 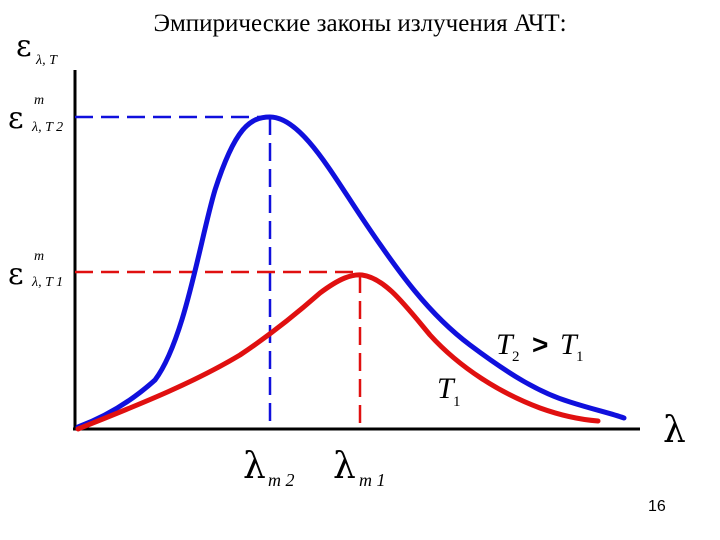 I want to click on curve-t1-label: T 1, so click(x=449, y=391).